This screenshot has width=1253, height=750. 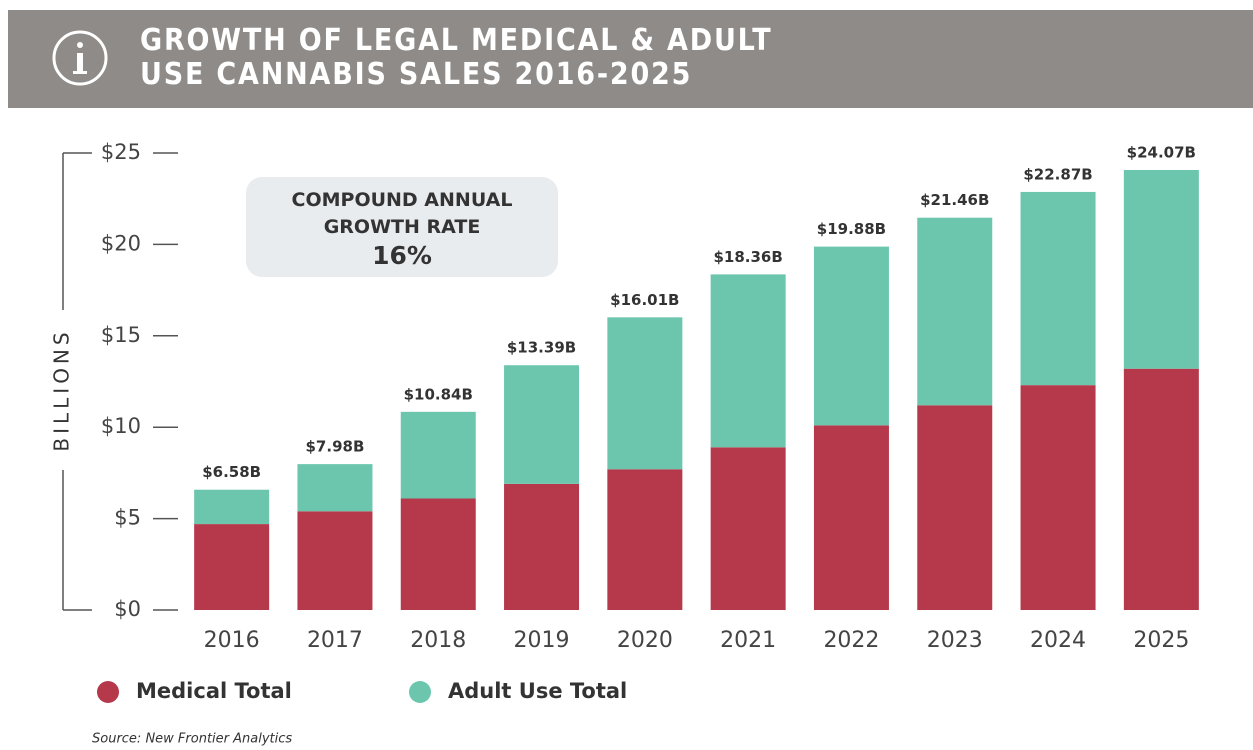 I want to click on annotation-box, so click(x=402, y=227).